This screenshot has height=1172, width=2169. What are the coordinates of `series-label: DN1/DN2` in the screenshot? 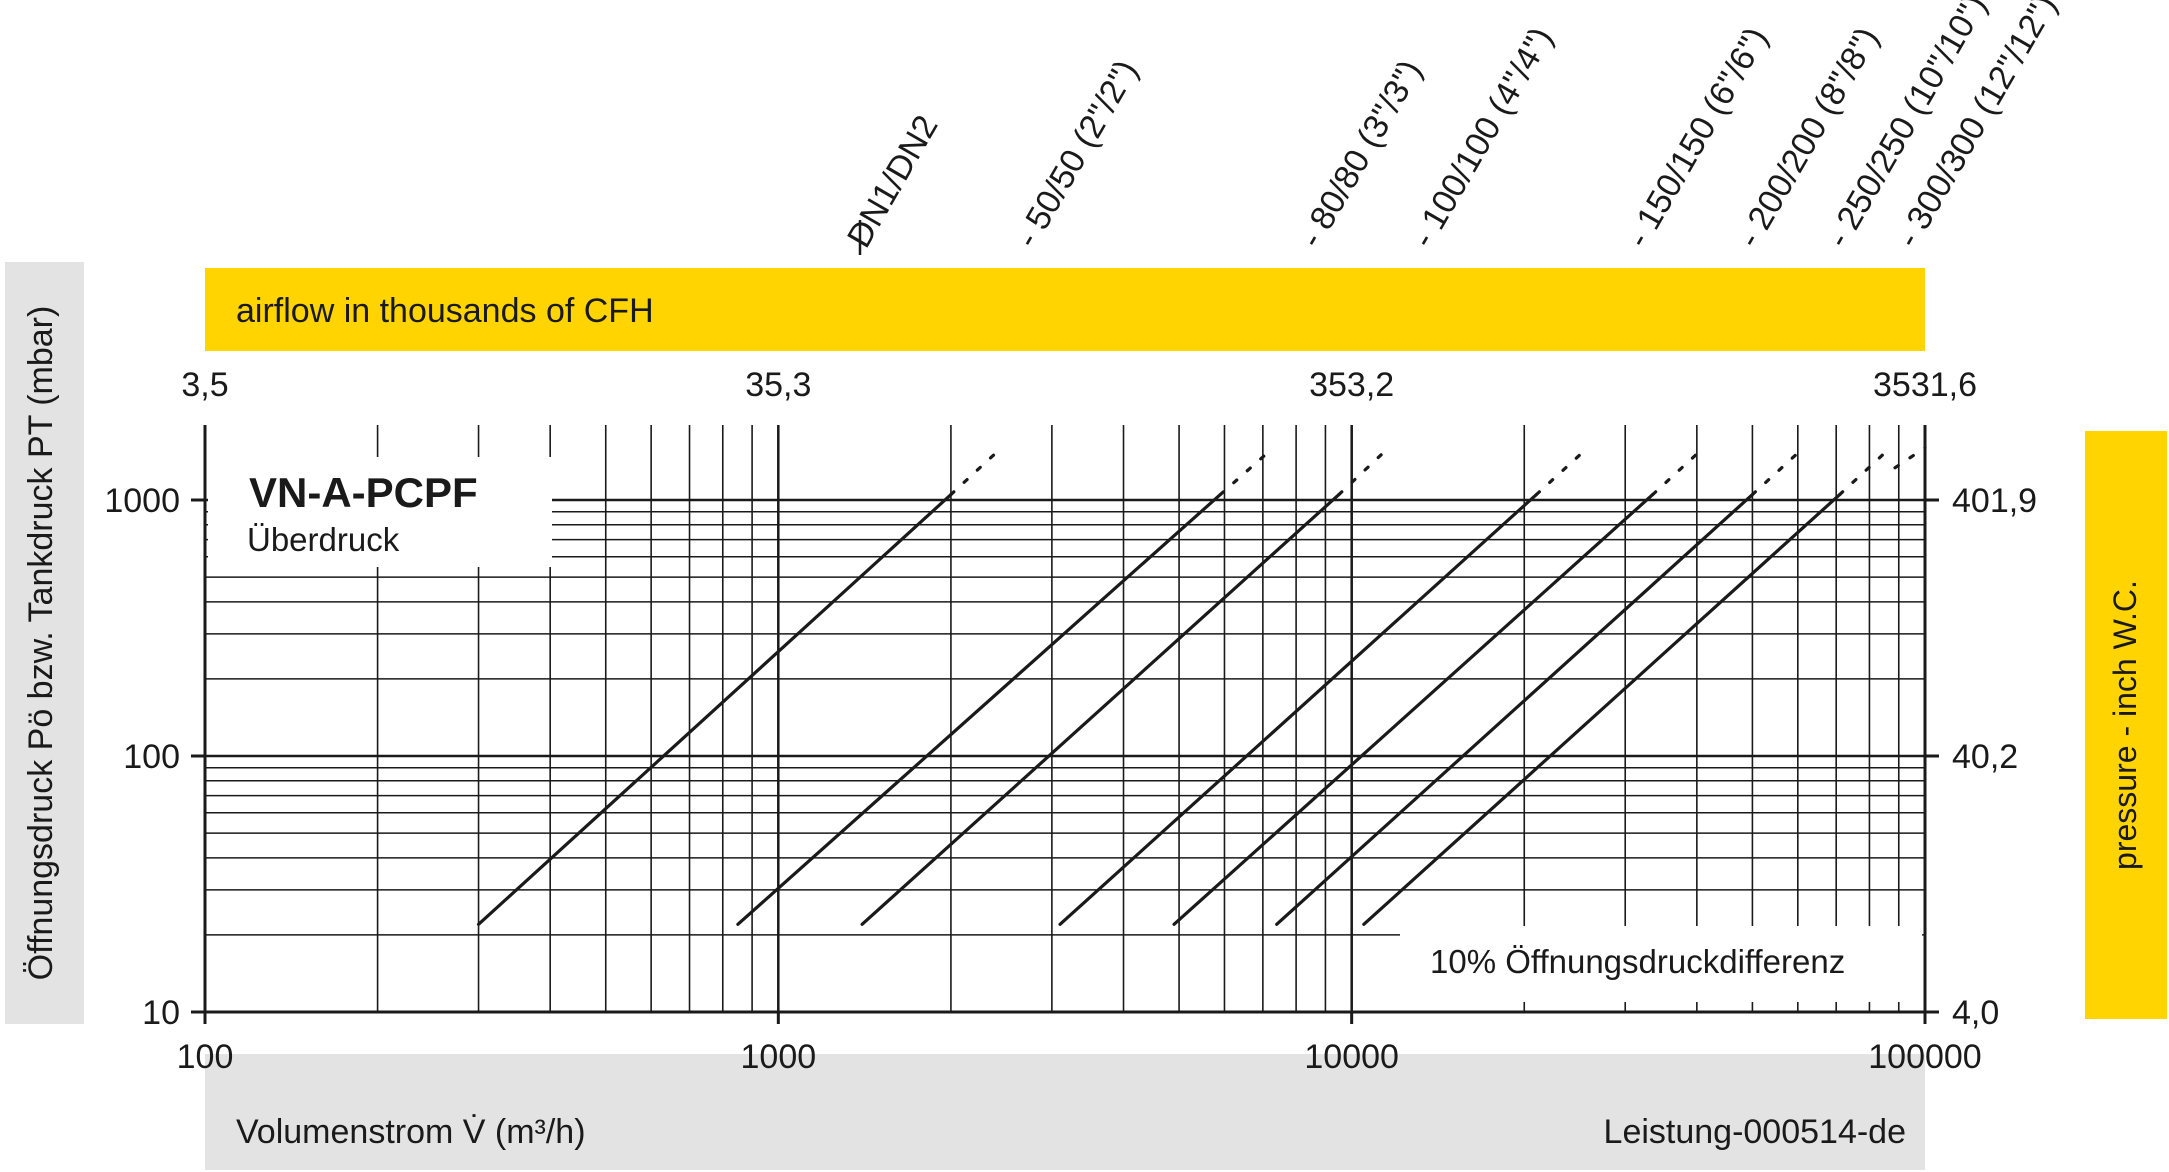 It's located at (893, 181).